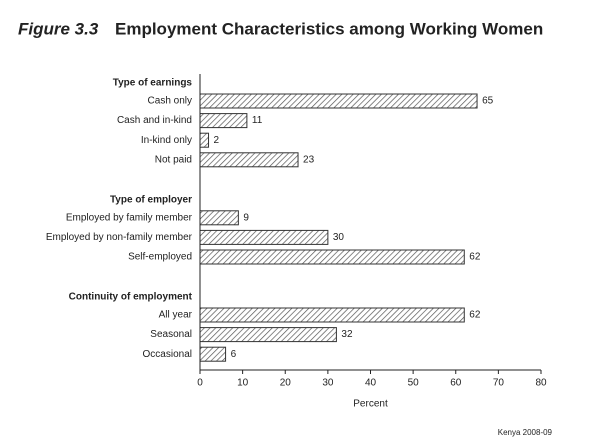  What do you see at coordinates (525, 432) in the screenshot?
I see `source-note: Kenya 2008-09` at bounding box center [525, 432].